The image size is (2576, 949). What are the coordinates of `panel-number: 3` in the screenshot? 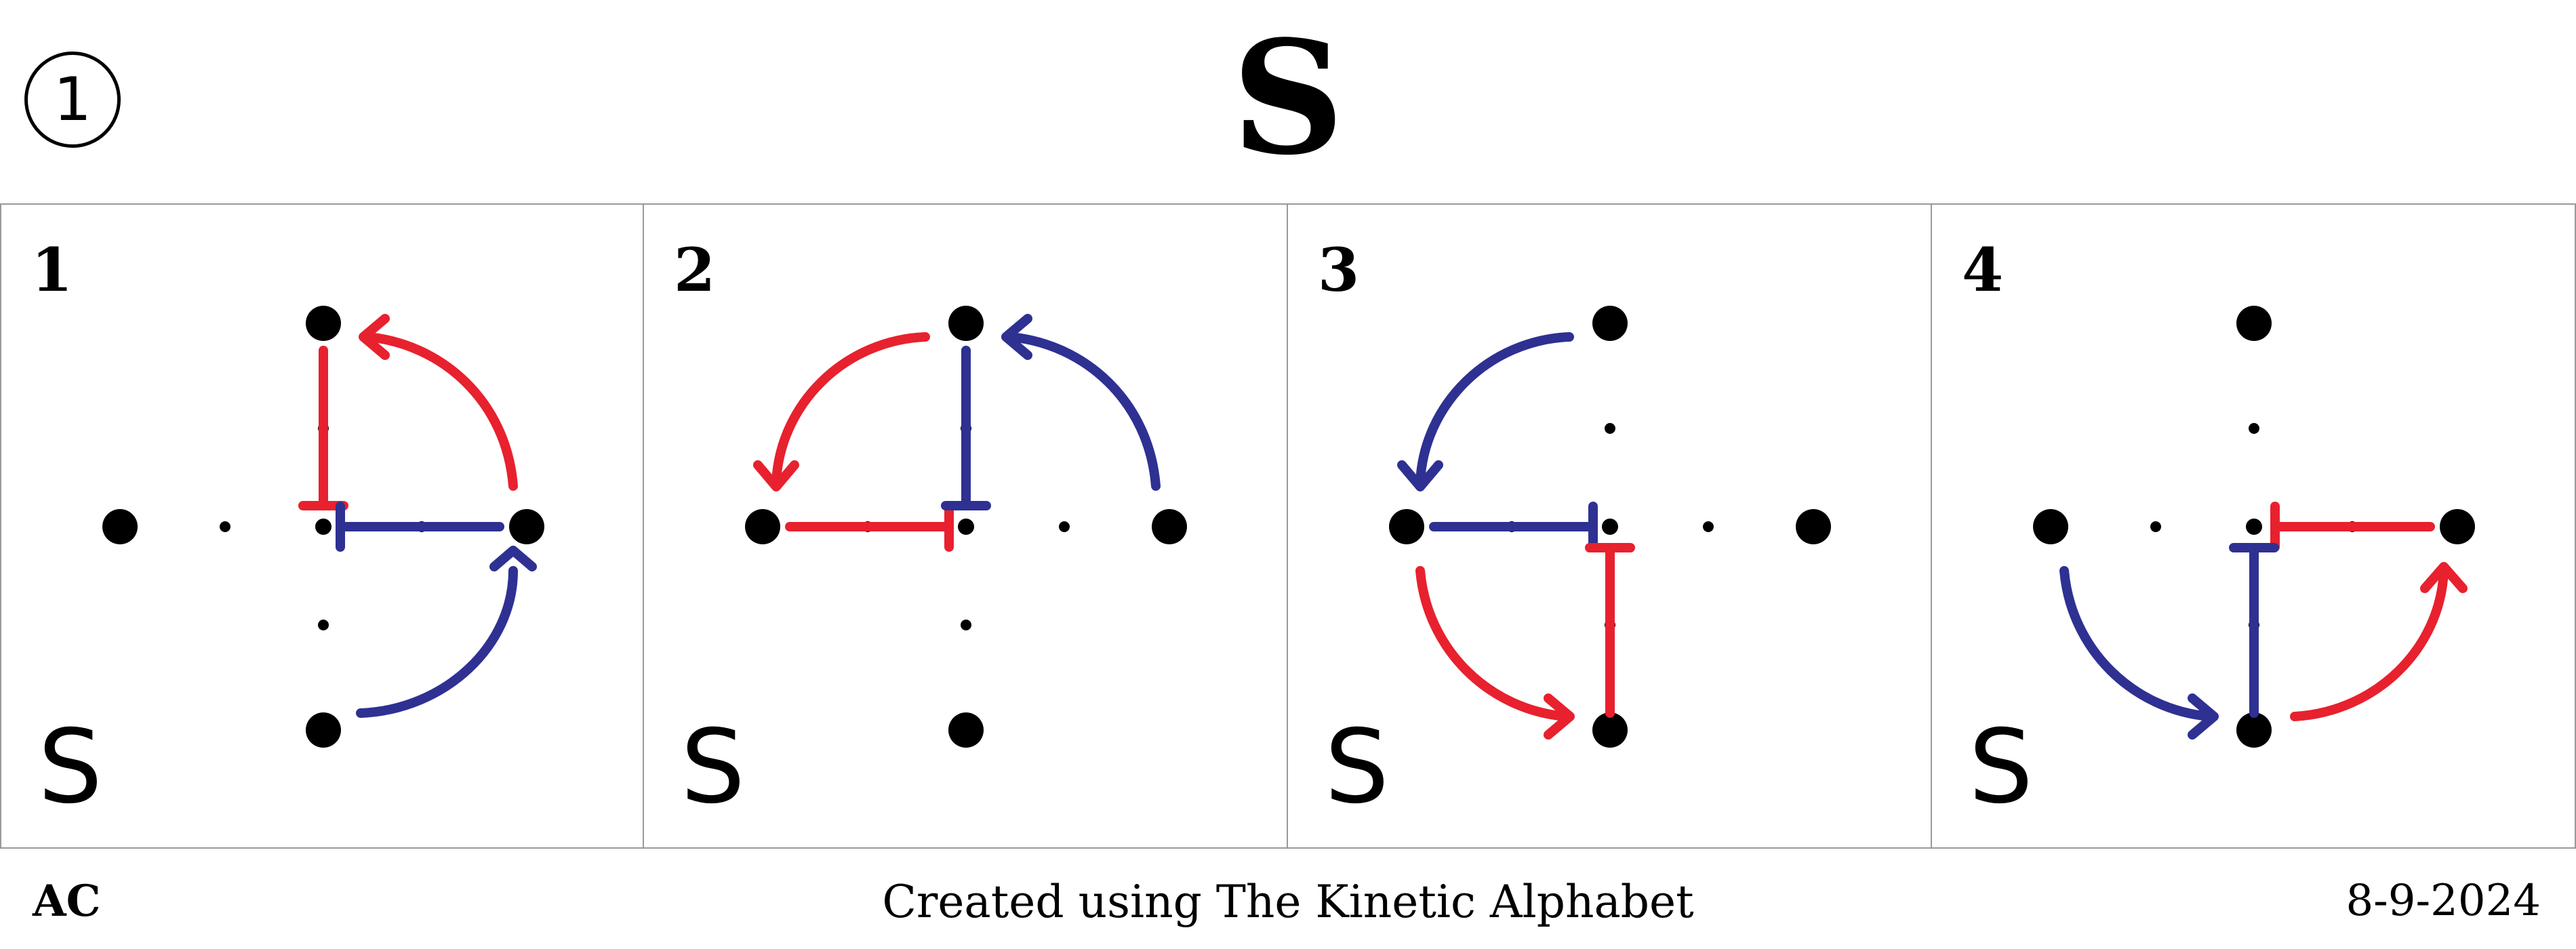 It's located at (1339, 270).